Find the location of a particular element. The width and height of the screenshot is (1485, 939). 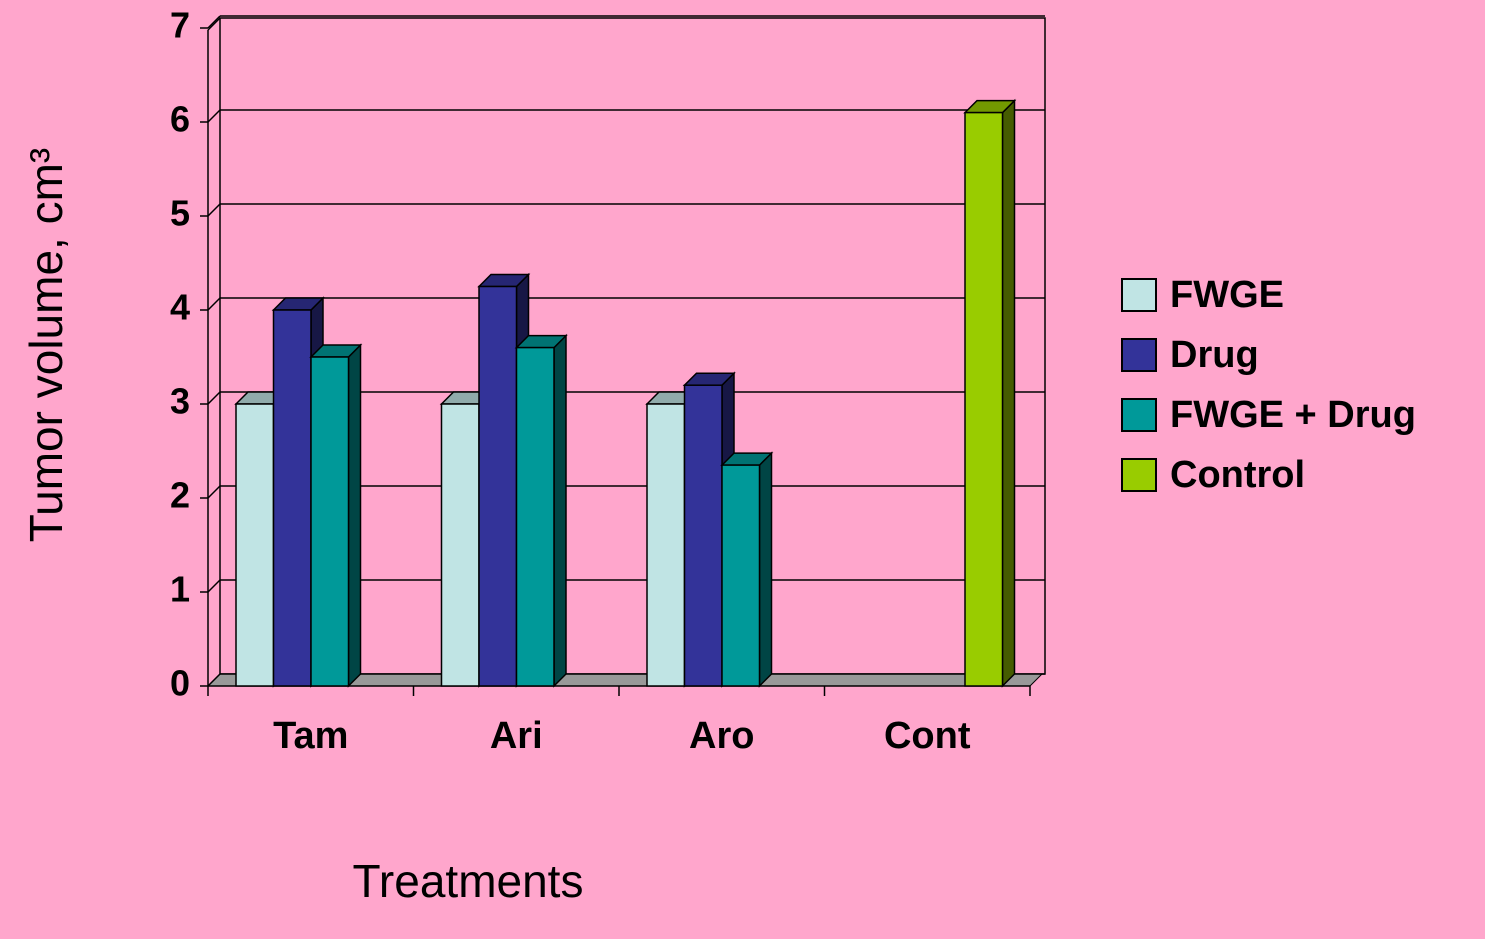

y-tick-label: 0 is located at coordinates (180, 683).